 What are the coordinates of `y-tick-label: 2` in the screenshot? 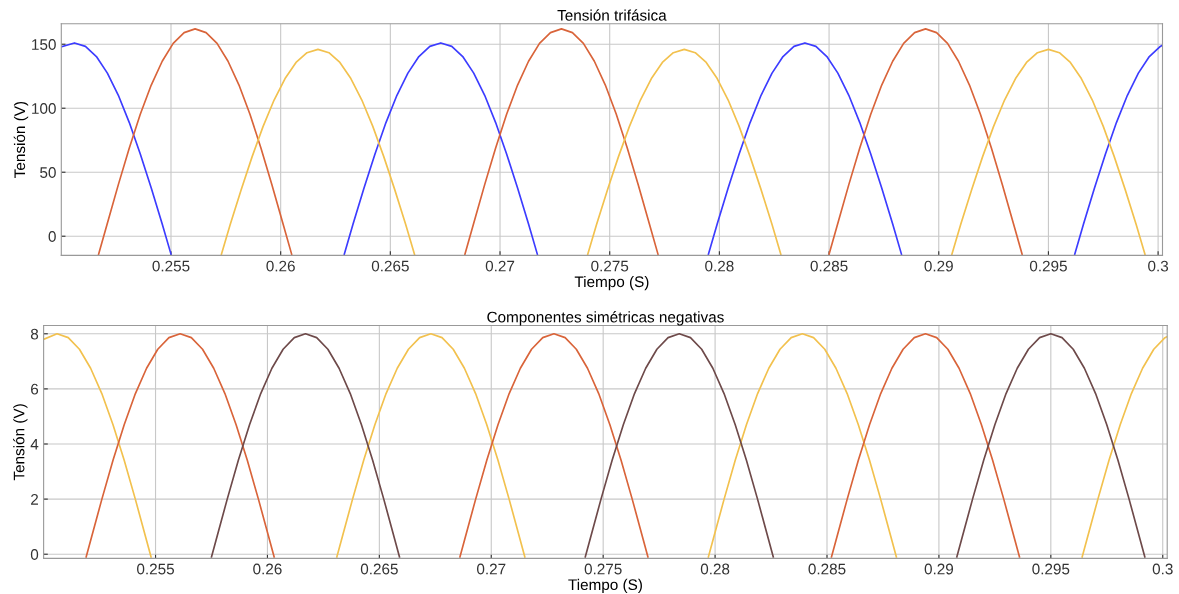 It's located at (34, 499).